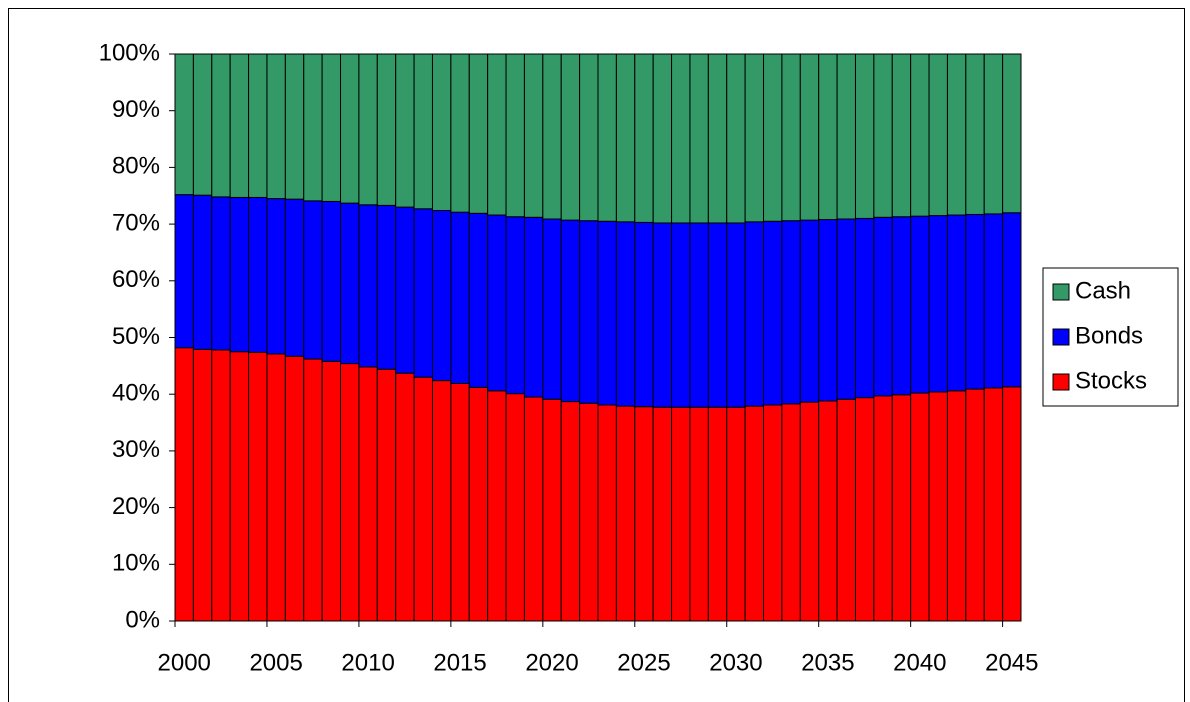 This screenshot has height=702, width=1190. I want to click on x-tick-label: 2030, so click(735, 662).